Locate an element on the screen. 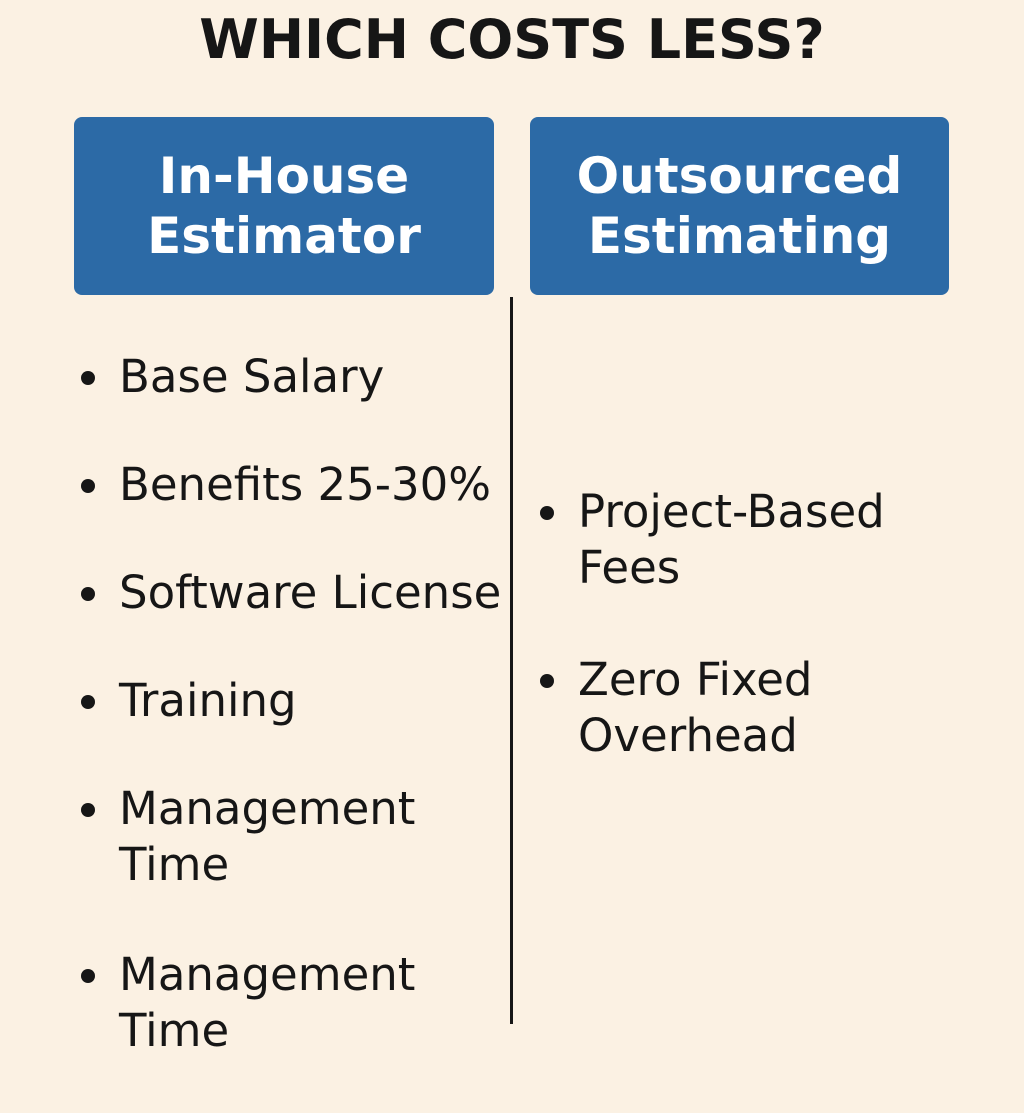 The image size is (1024, 1113). list-item-text-continued: Overhead is located at coordinates (688, 735).